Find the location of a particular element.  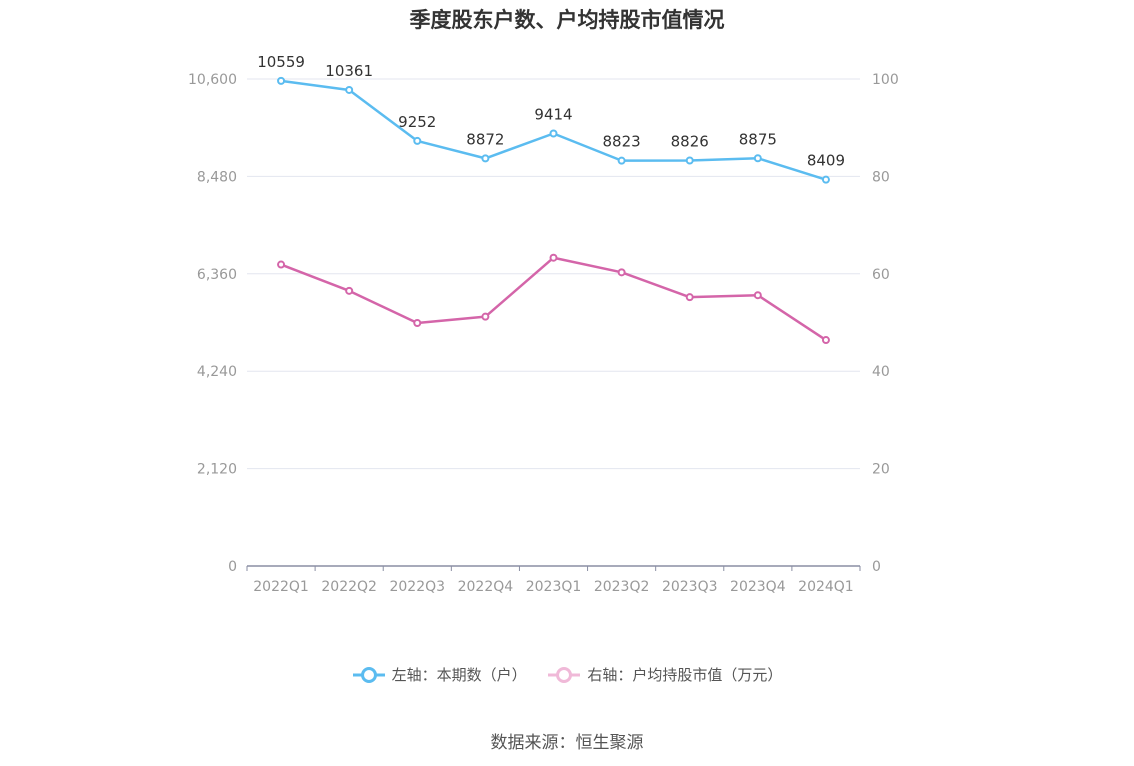

x-axis-tick-label: 2022Q3 is located at coordinates (417, 587).